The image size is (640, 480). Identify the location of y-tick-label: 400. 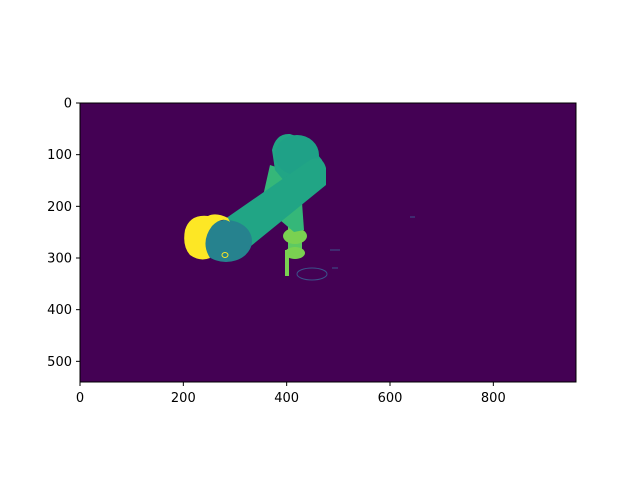
(59, 310).